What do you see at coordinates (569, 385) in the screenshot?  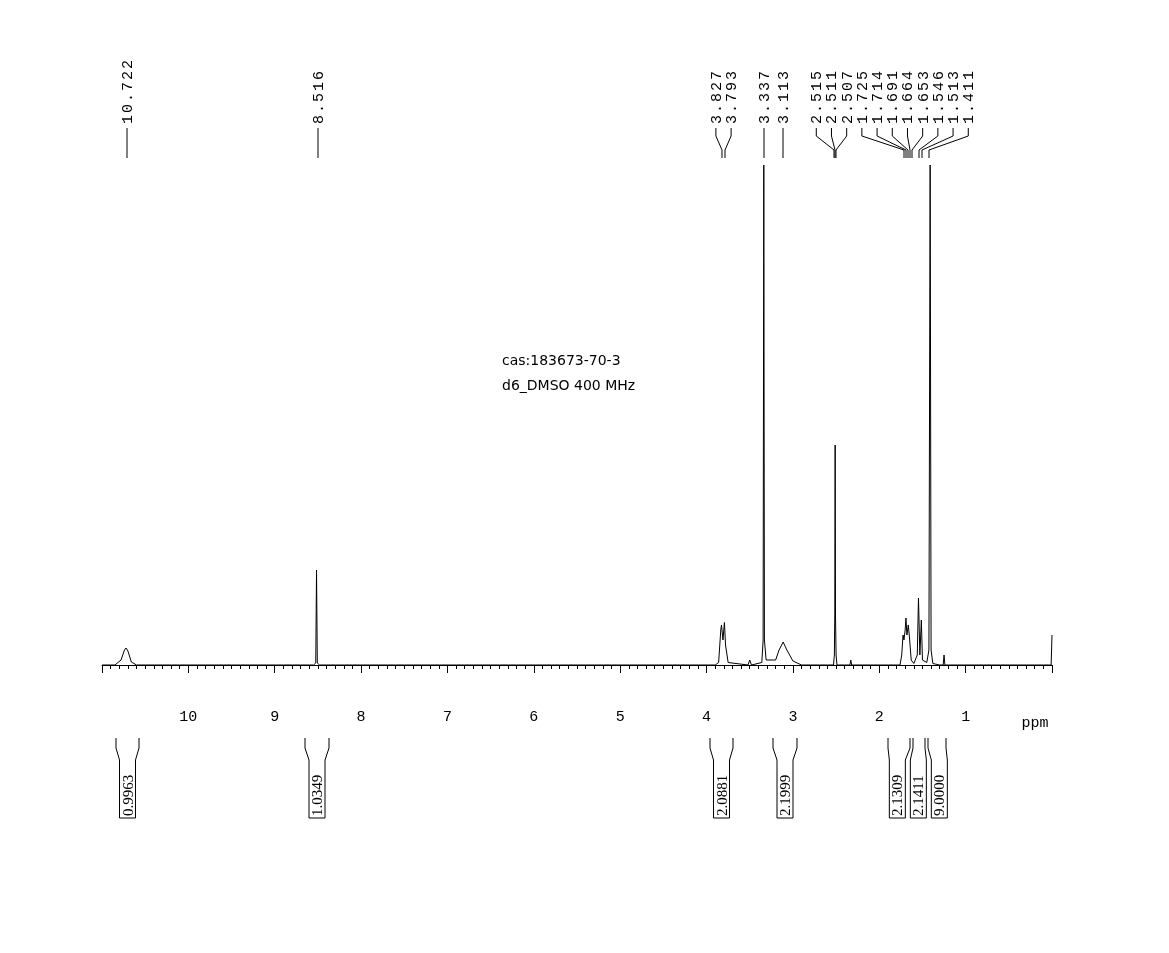 I see `annotation: d6_DMSO 400 MHz` at bounding box center [569, 385].